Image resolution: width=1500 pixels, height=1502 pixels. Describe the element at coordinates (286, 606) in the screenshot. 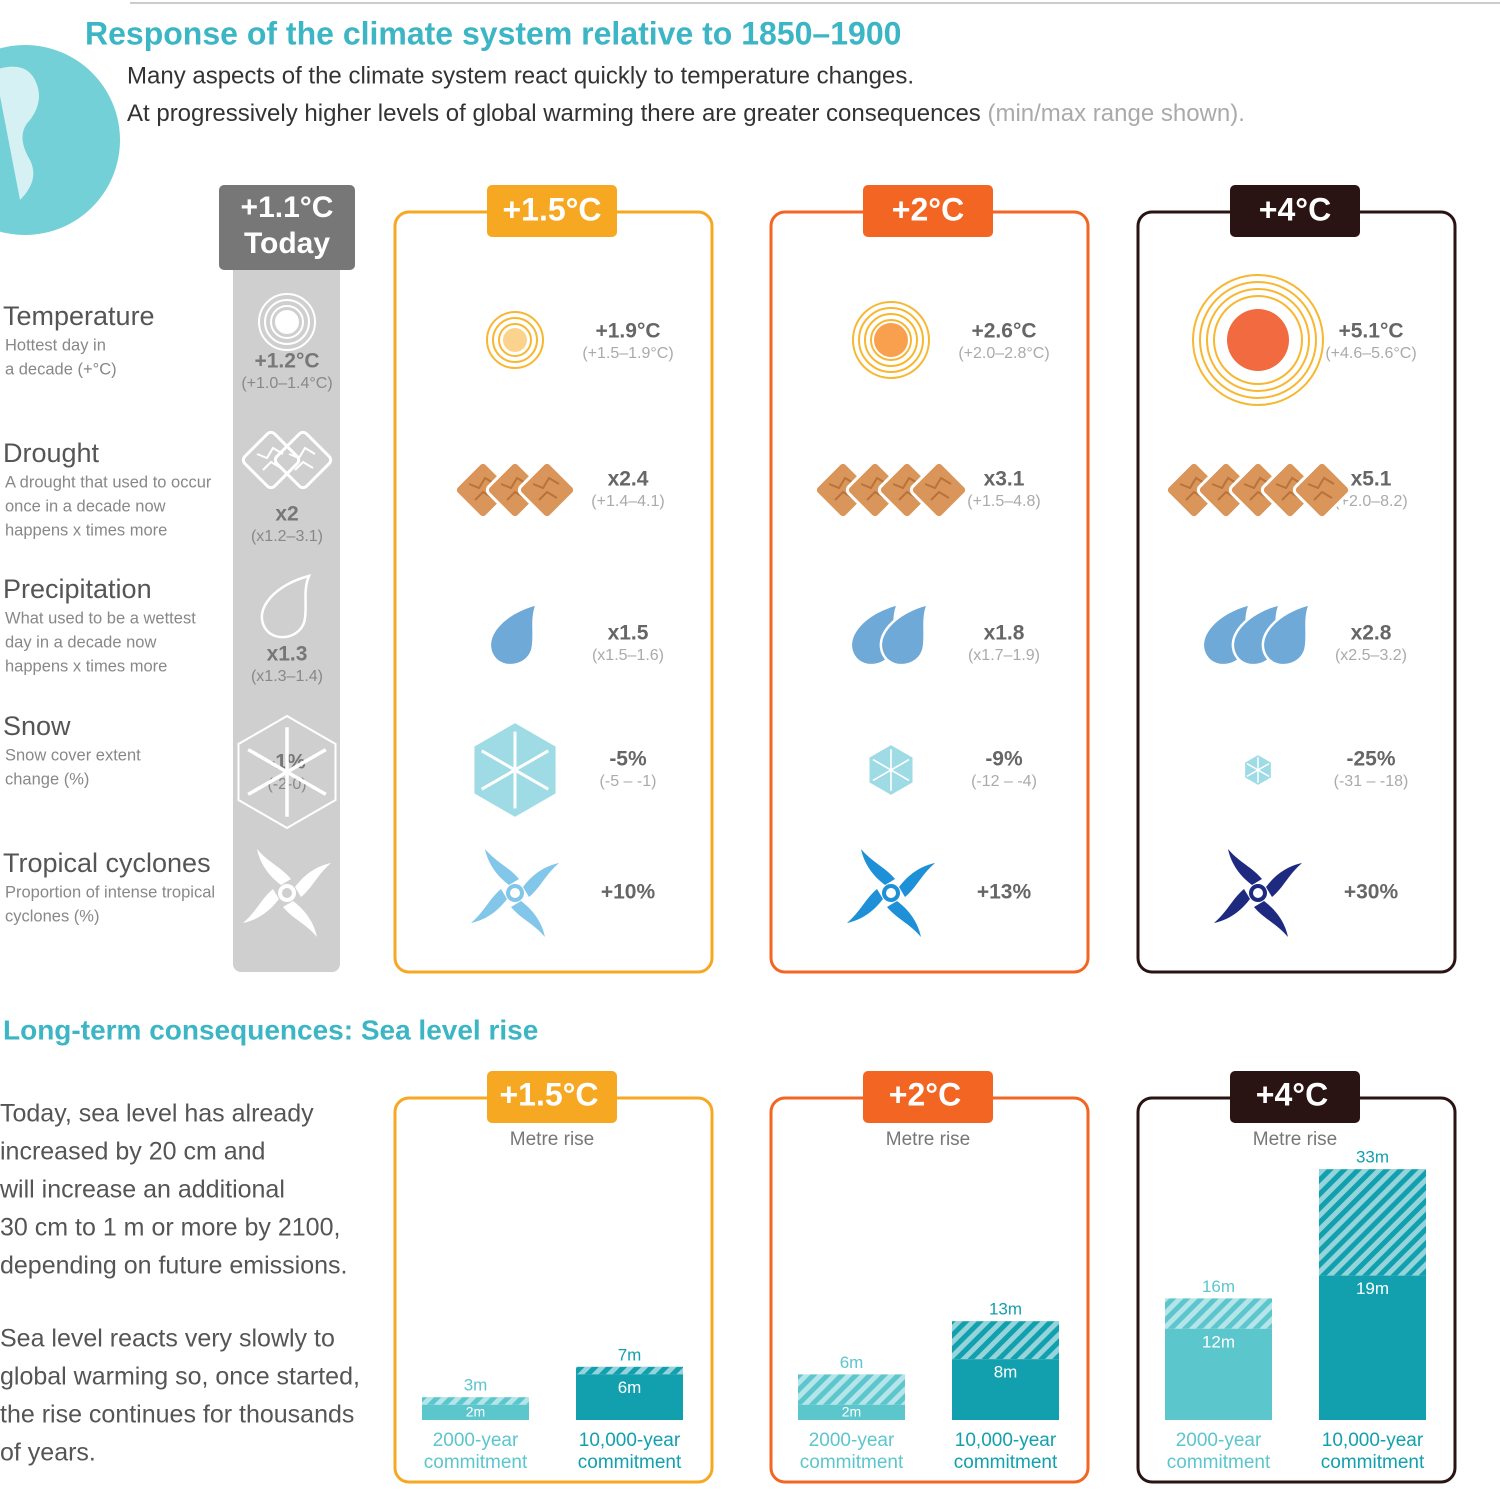

I see `drop` at that location.